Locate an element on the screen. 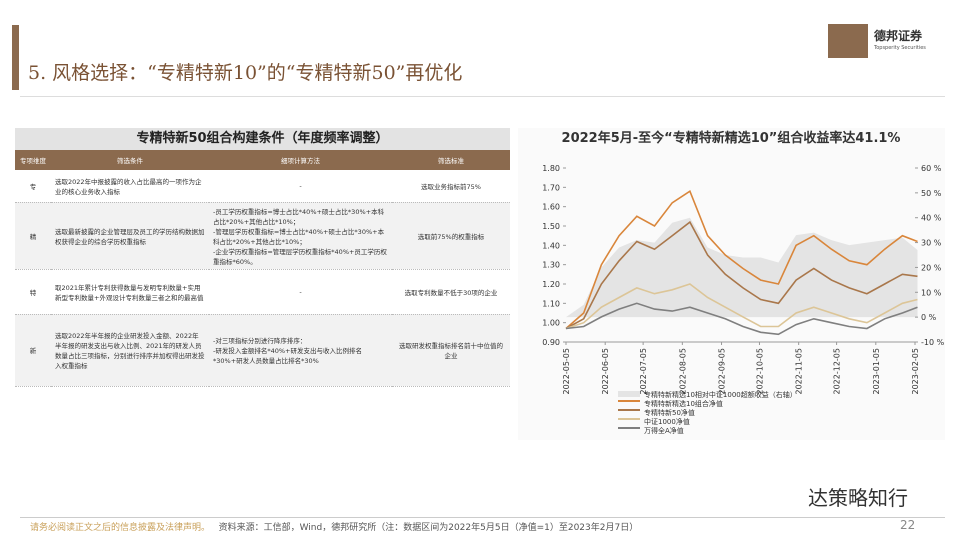 The height and width of the screenshot is (540, 960). disclaimer: 请务必阅读正文之后的信息披露及法律声明。 is located at coordinates (120, 528).